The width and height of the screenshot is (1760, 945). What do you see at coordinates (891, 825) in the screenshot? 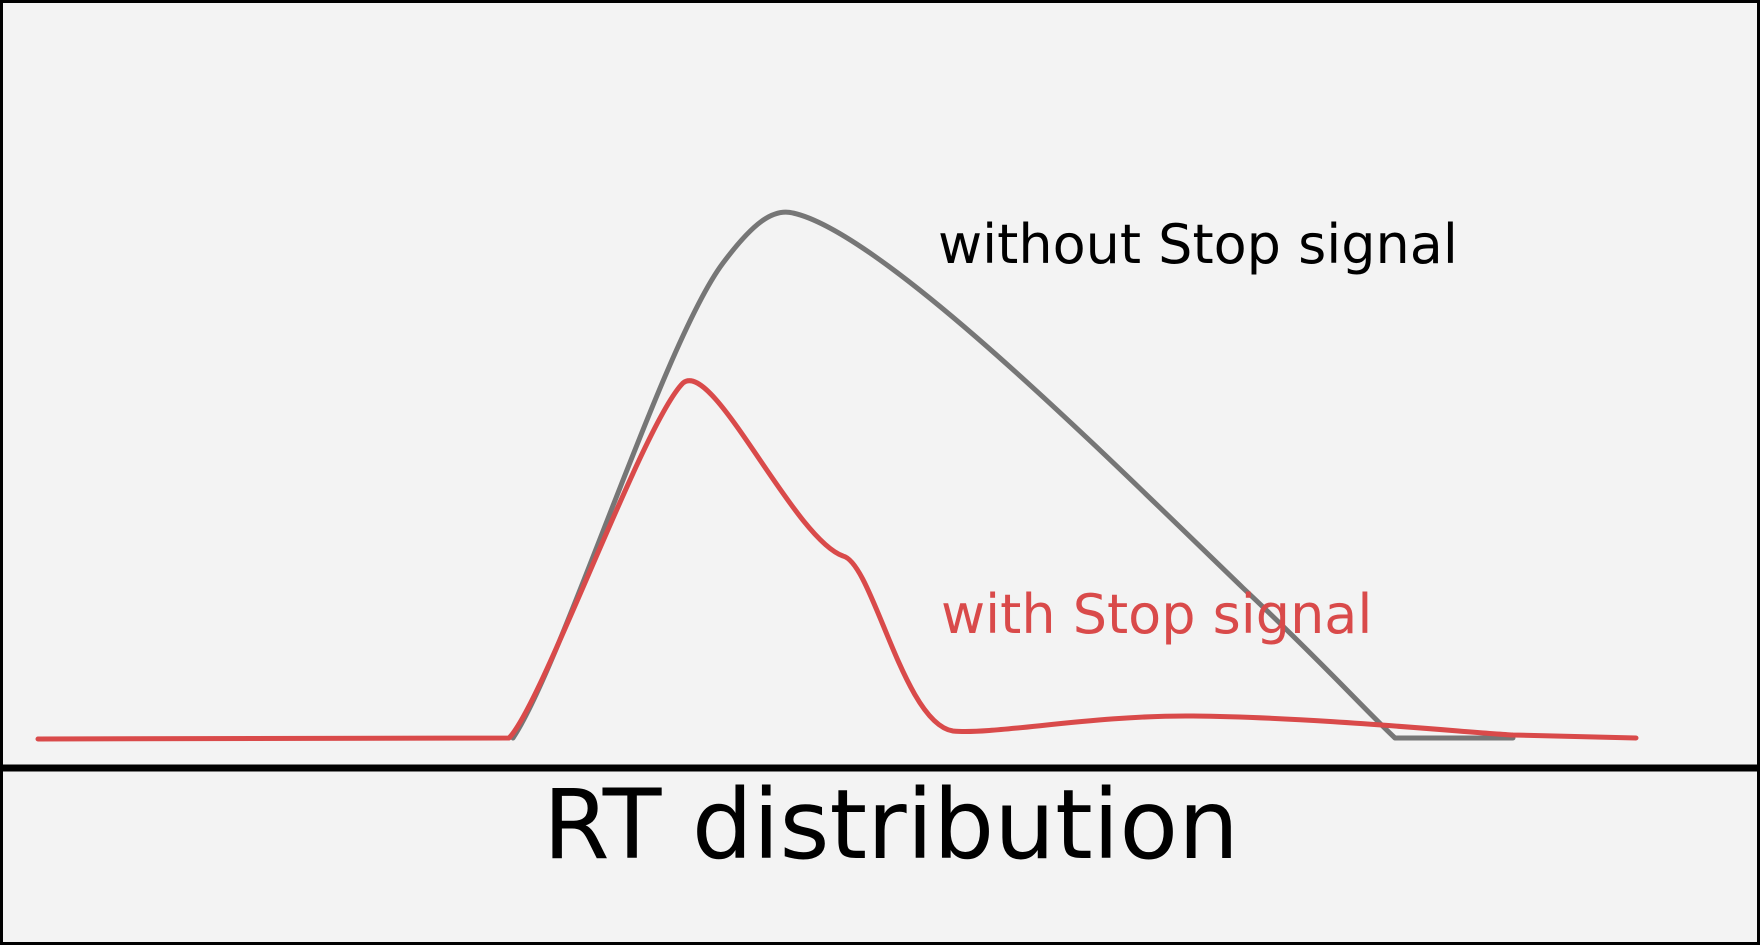
I see `axis-title: RT distribution` at bounding box center [891, 825].